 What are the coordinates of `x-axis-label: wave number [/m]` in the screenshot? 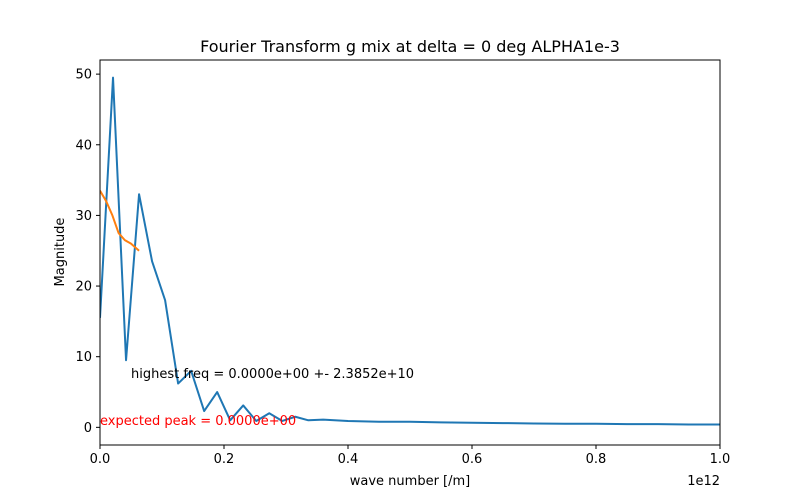 It's located at (410, 481).